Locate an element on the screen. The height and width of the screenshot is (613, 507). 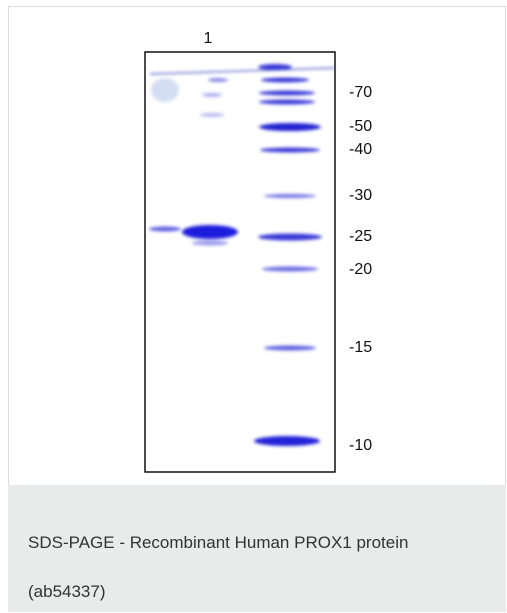
gel-edge is located at coordinates (242, 71).